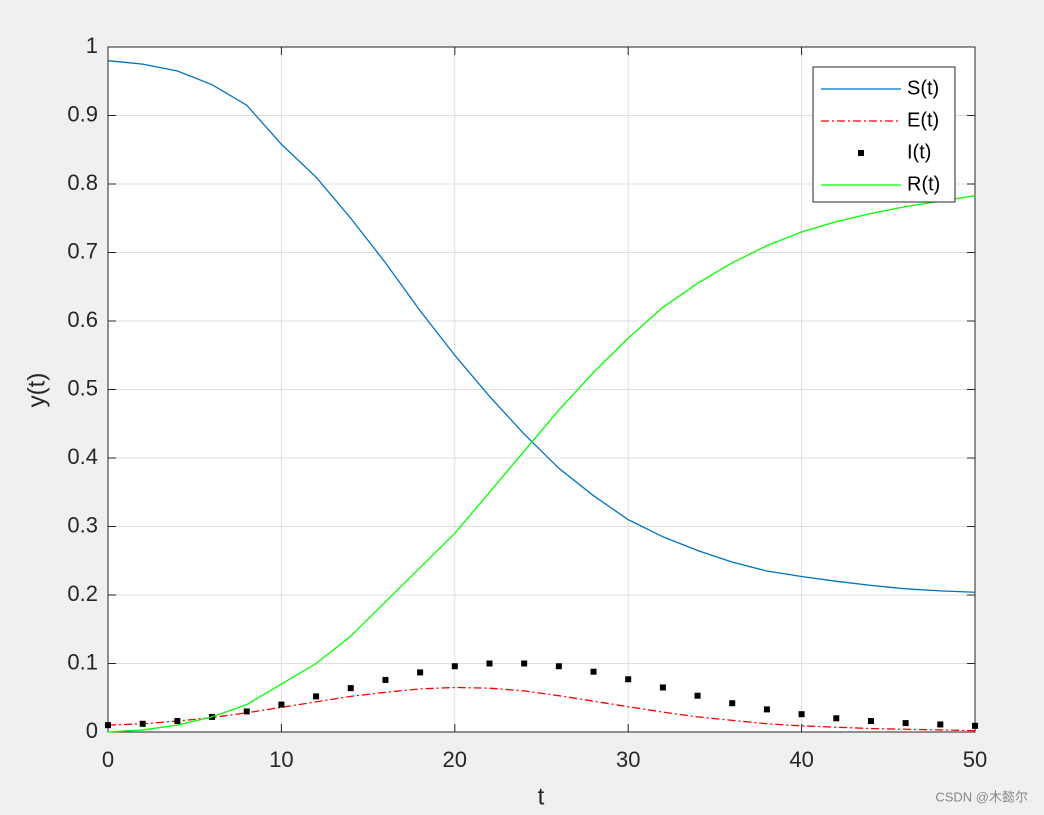 The height and width of the screenshot is (815, 1044). Describe the element at coordinates (82, 387) in the screenshot. I see `y-tick-label: 0.5` at that location.